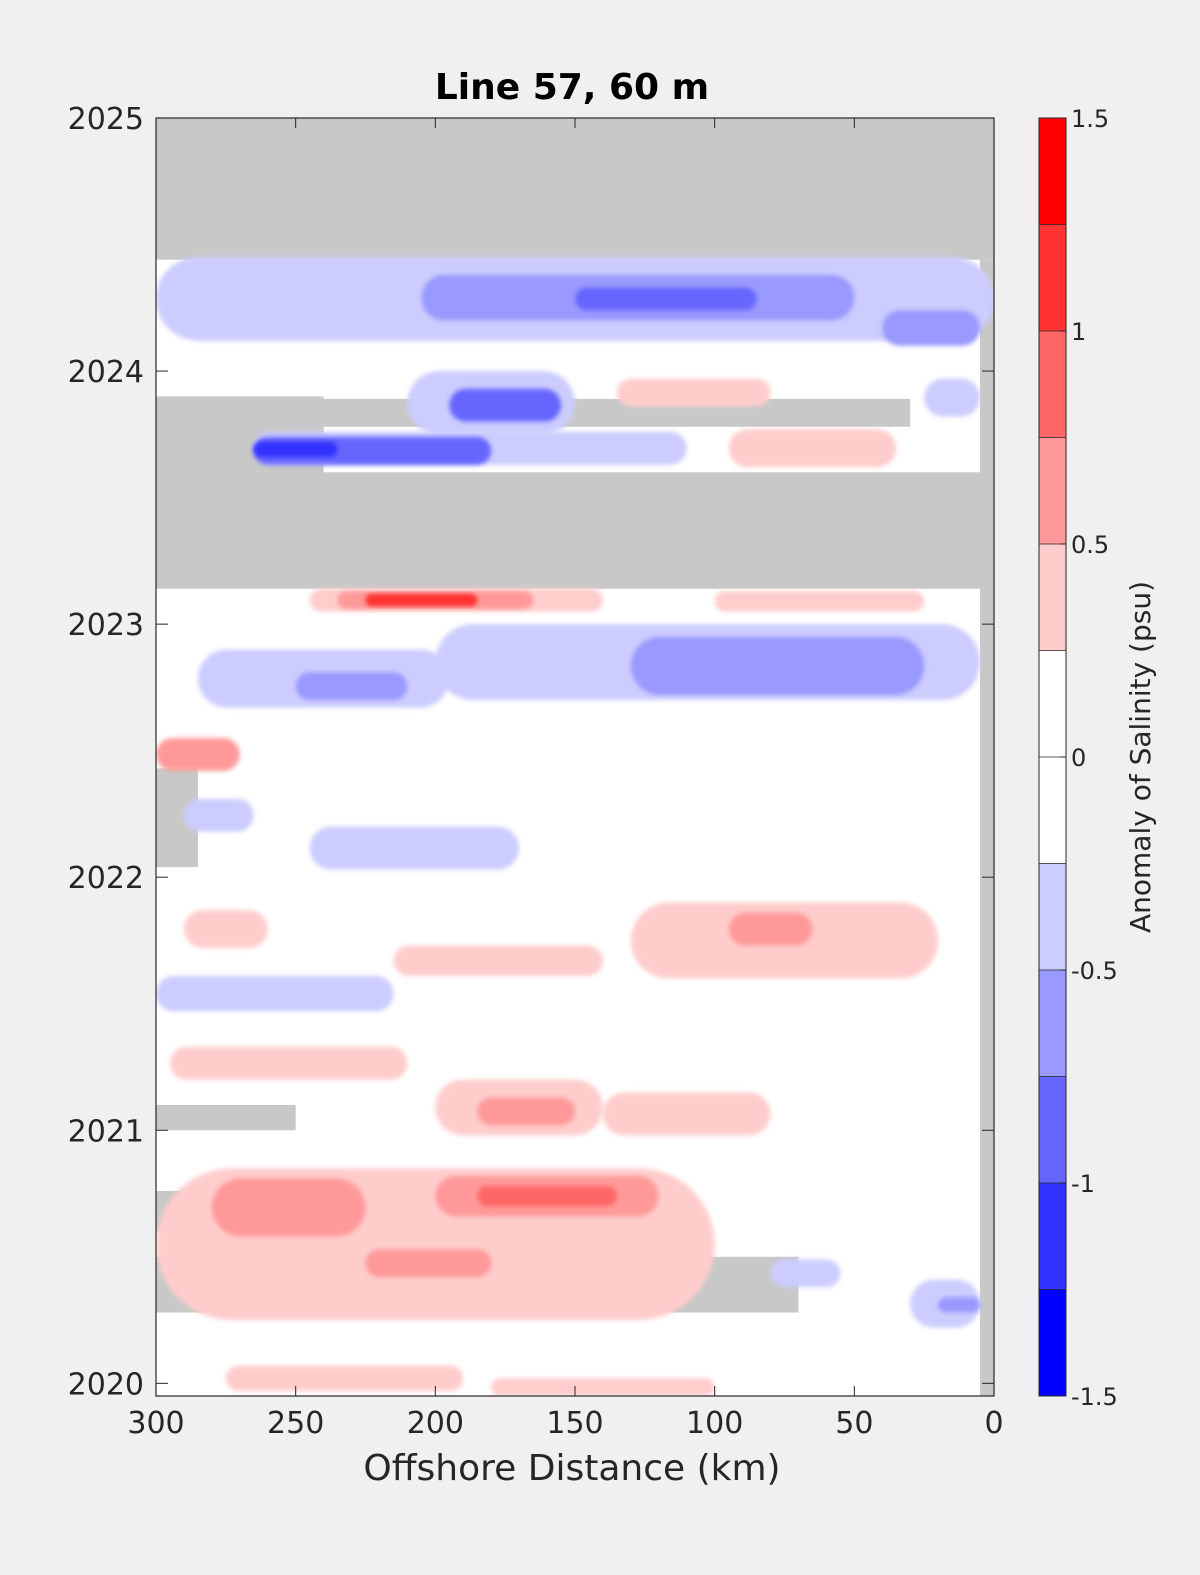  Describe the element at coordinates (106, 1384) in the screenshot. I see `y-tick-label: 2020` at that location.